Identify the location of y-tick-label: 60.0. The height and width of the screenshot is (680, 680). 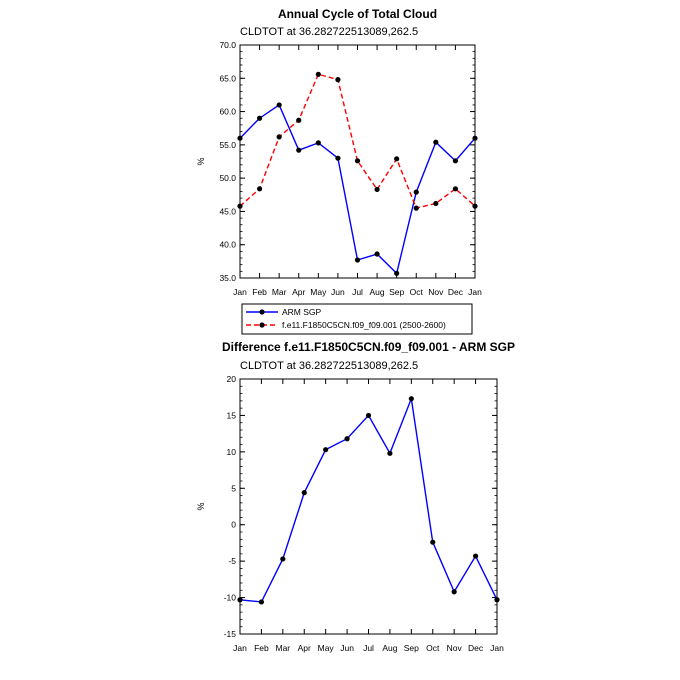
(227, 112).